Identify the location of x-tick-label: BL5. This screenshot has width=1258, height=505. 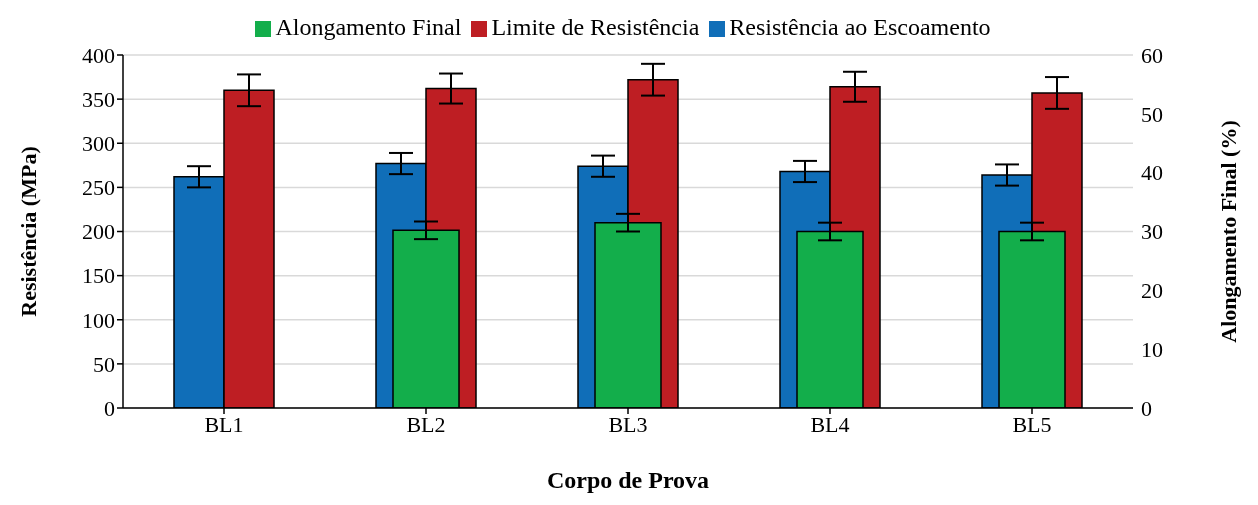
(1032, 424).